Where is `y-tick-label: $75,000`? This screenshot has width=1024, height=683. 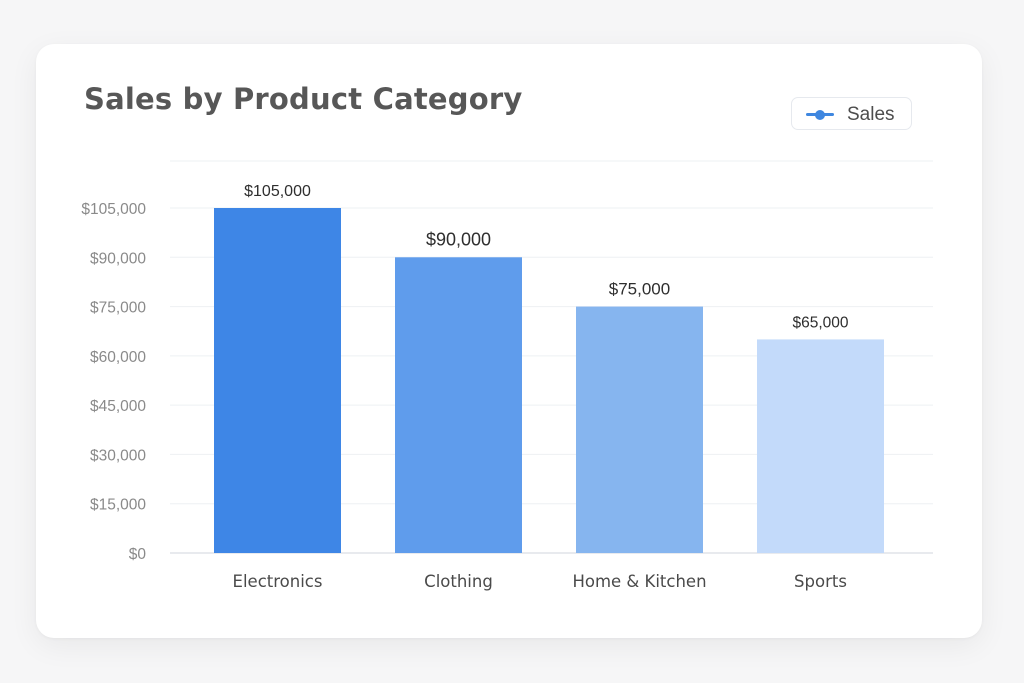
y-tick-label: $75,000 is located at coordinates (118, 308).